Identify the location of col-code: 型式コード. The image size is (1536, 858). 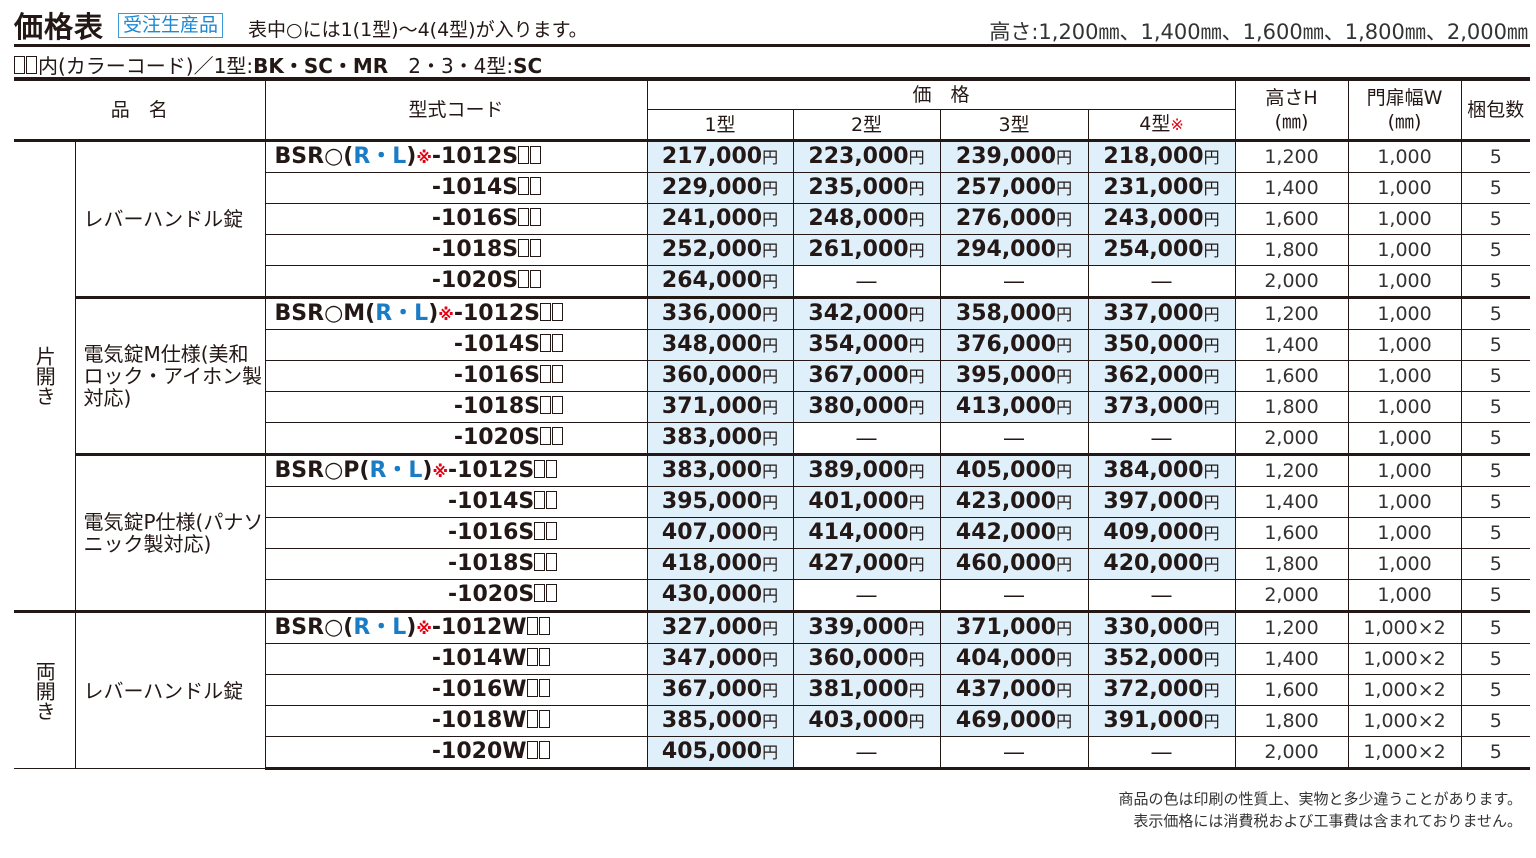
(456, 110).